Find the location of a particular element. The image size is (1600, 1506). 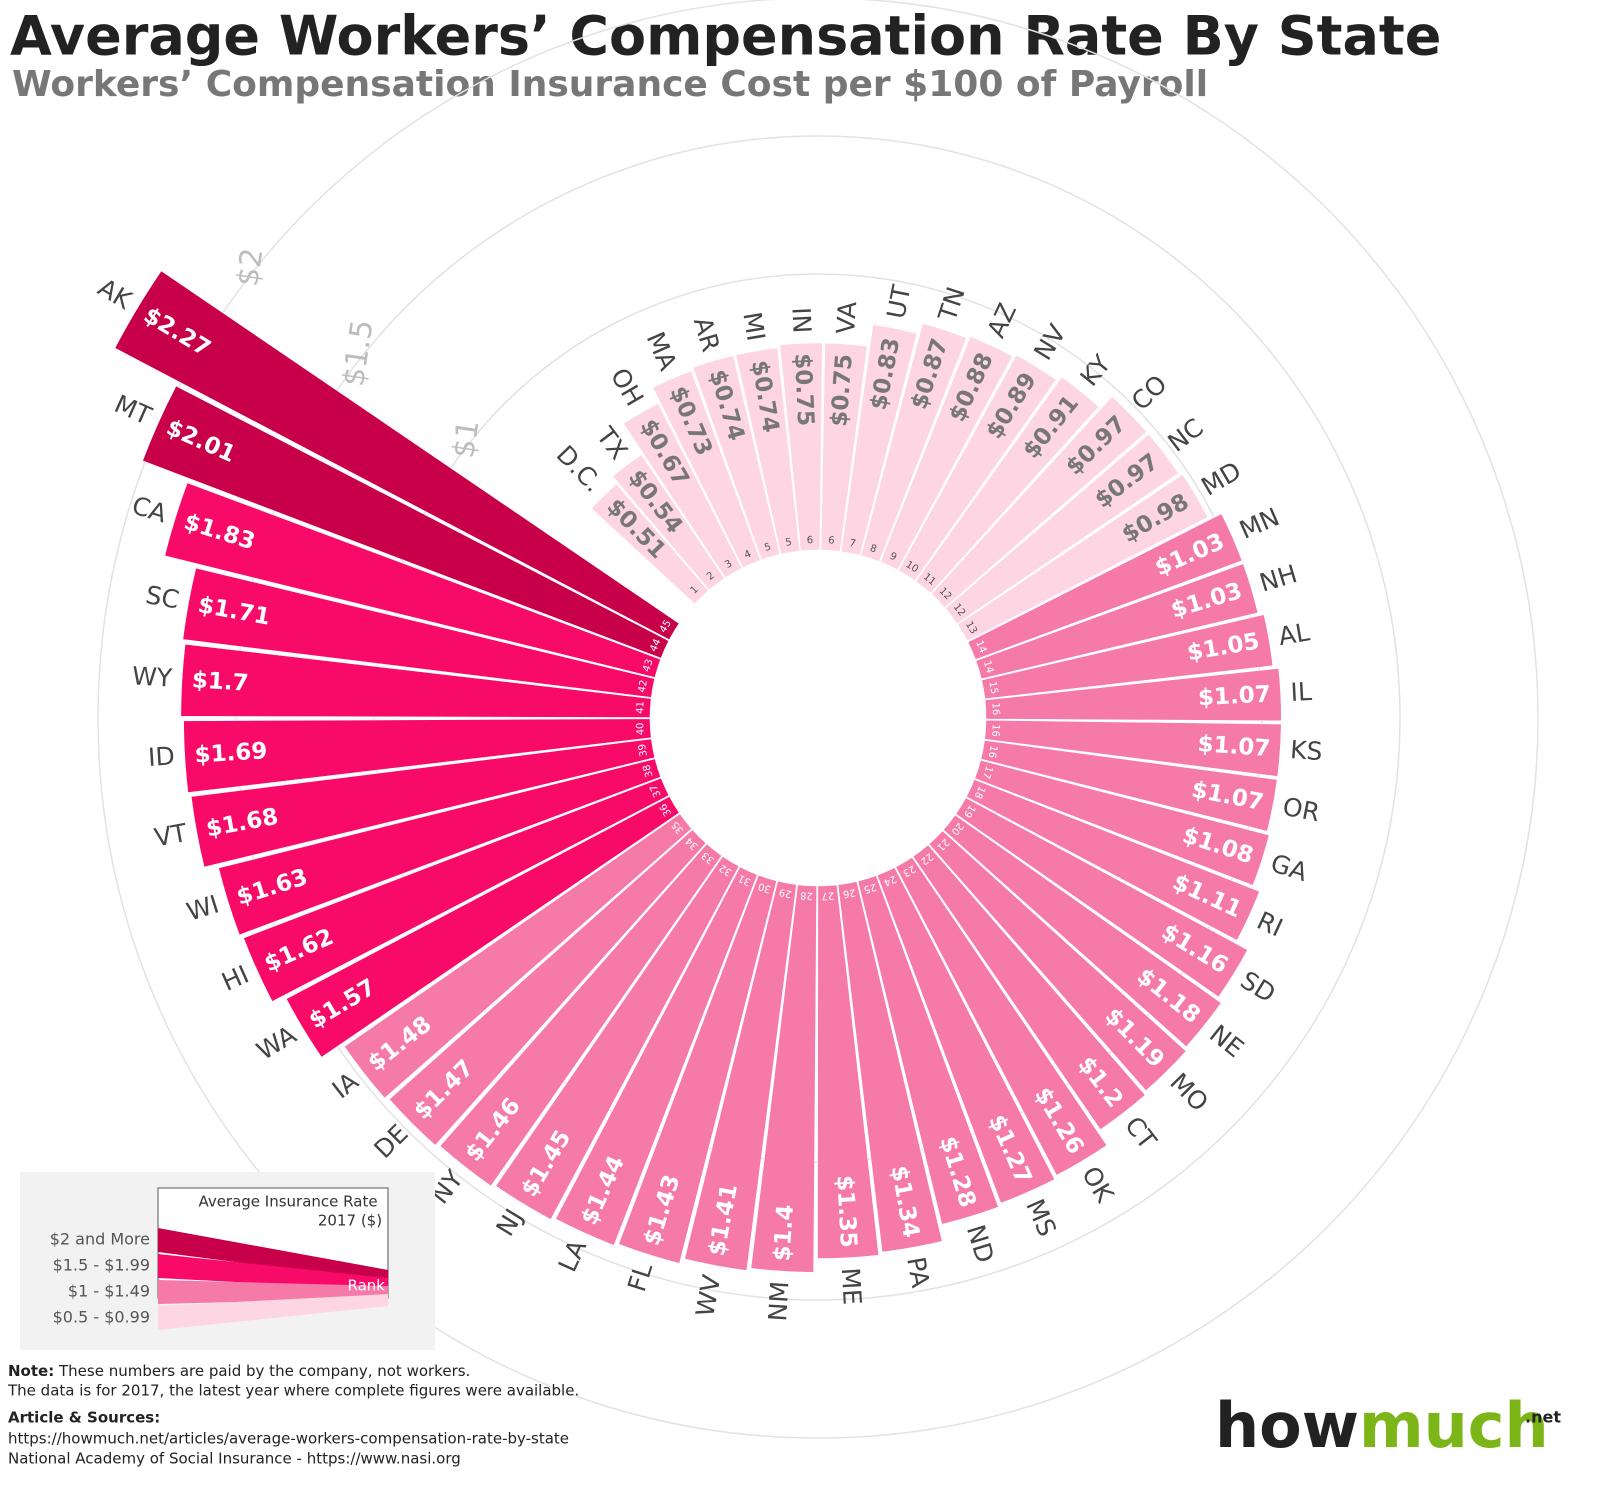

value-label: $0.75 is located at coordinates (803, 390).